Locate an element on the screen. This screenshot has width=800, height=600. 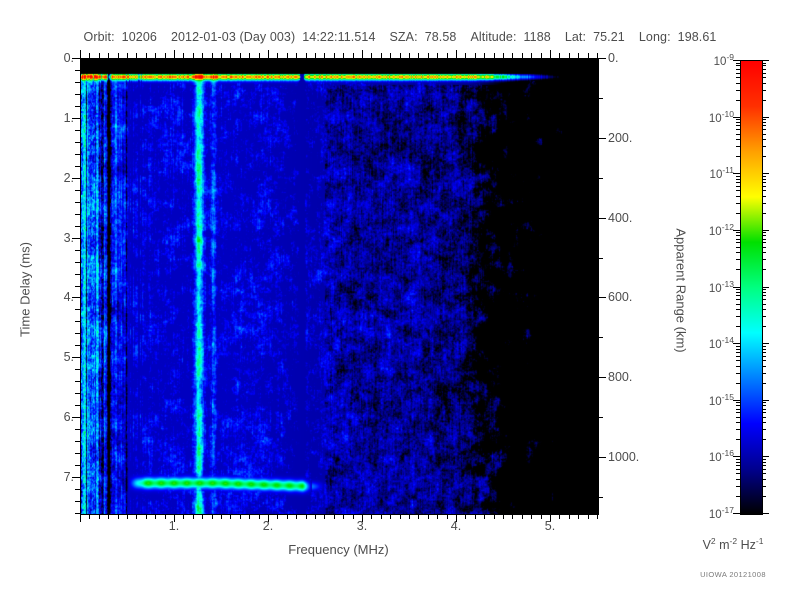
altitude-label: Altitude: is located at coordinates (493, 37).